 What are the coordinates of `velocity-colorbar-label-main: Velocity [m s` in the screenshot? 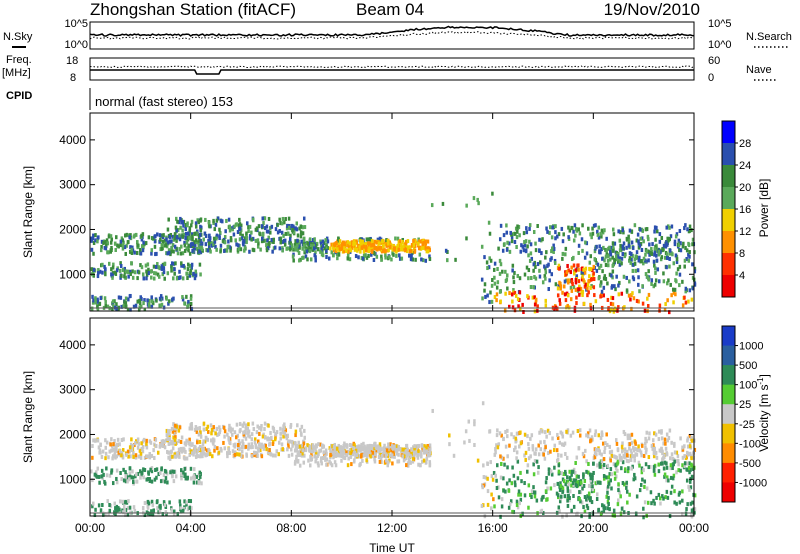 It's located at (764, 418).